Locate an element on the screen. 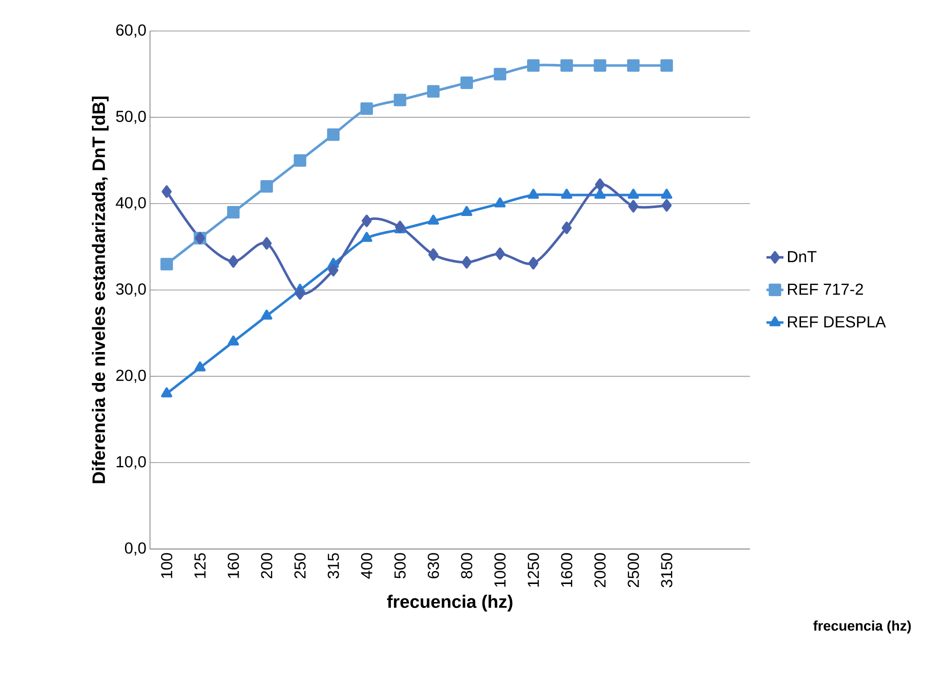 The image size is (927, 692). x-tick-label: 250 is located at coordinates (300, 565).